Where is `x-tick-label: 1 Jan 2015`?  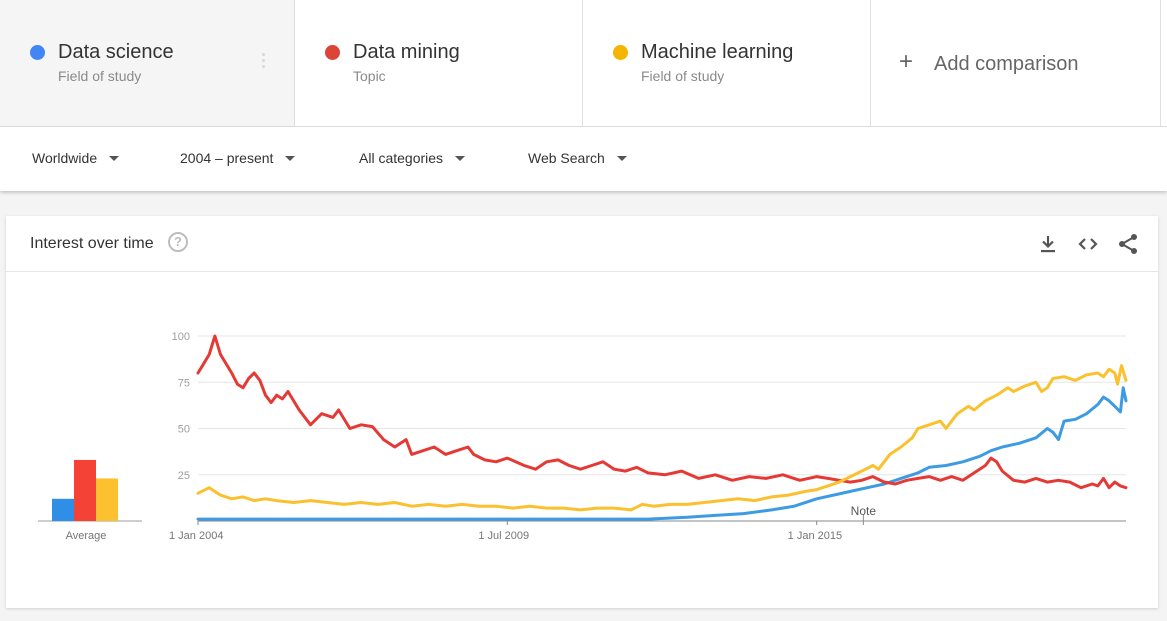
x-tick-label: 1 Jan 2015 is located at coordinates (815, 536).